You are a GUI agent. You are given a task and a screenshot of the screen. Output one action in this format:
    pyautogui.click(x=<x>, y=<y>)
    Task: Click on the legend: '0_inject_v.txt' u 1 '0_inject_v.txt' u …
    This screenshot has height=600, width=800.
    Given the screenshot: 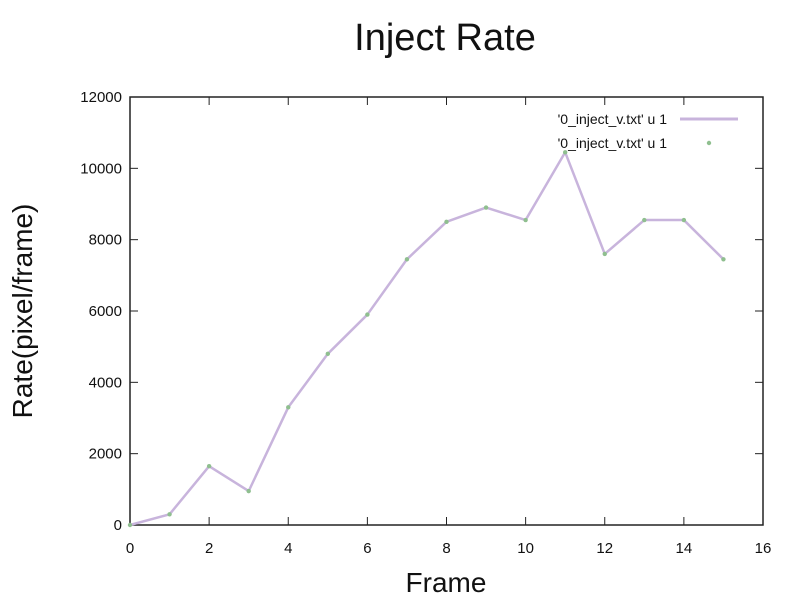 What is the action you would take?
    pyautogui.click(x=648, y=131)
    